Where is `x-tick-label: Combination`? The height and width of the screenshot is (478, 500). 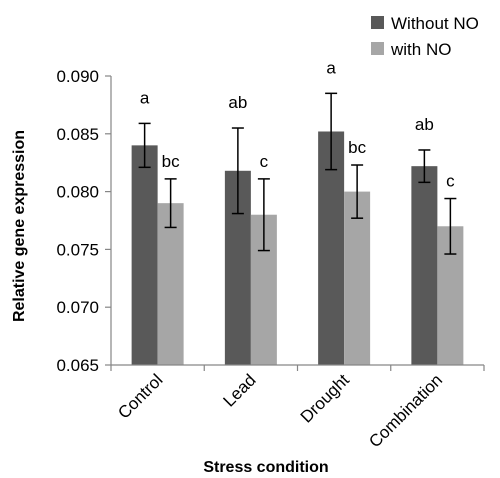 x-tick-label: Combination is located at coordinates (405, 410).